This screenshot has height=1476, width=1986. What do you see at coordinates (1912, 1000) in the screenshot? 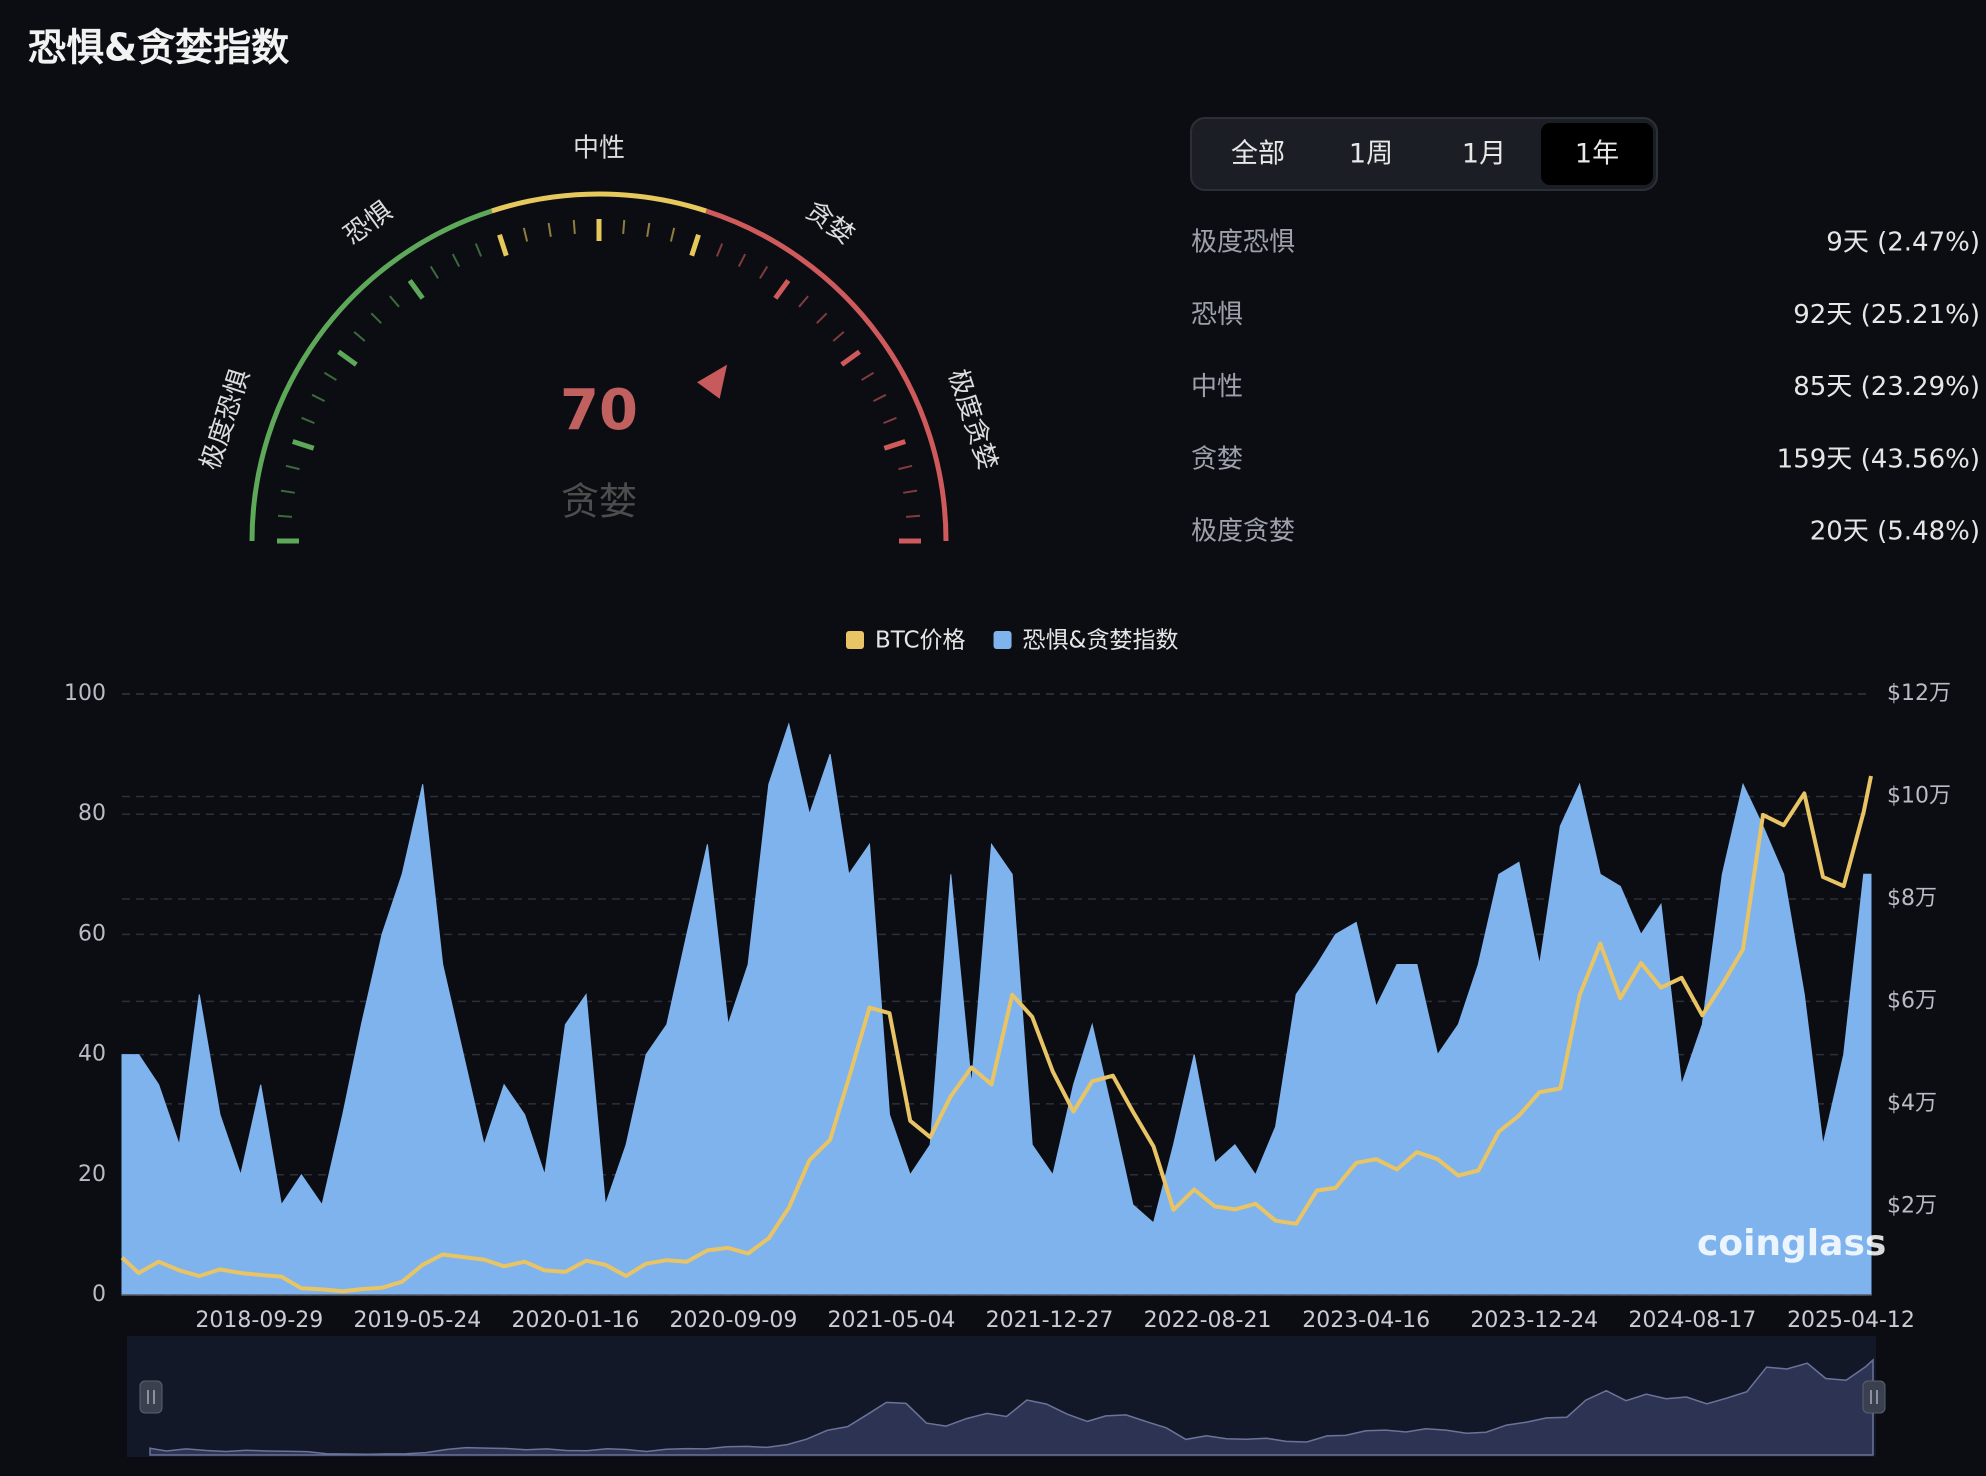
I see `y2-tick-label: $6万` at bounding box center [1912, 1000].